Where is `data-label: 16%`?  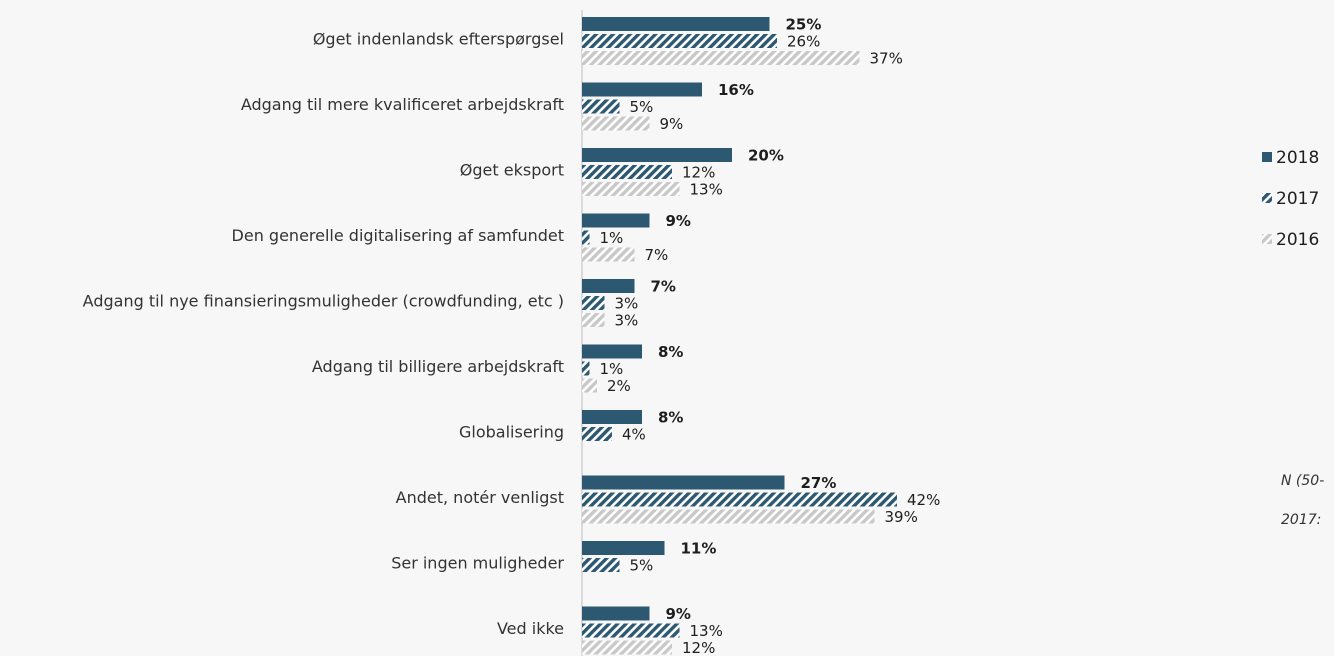 data-label: 16% is located at coordinates (736, 90).